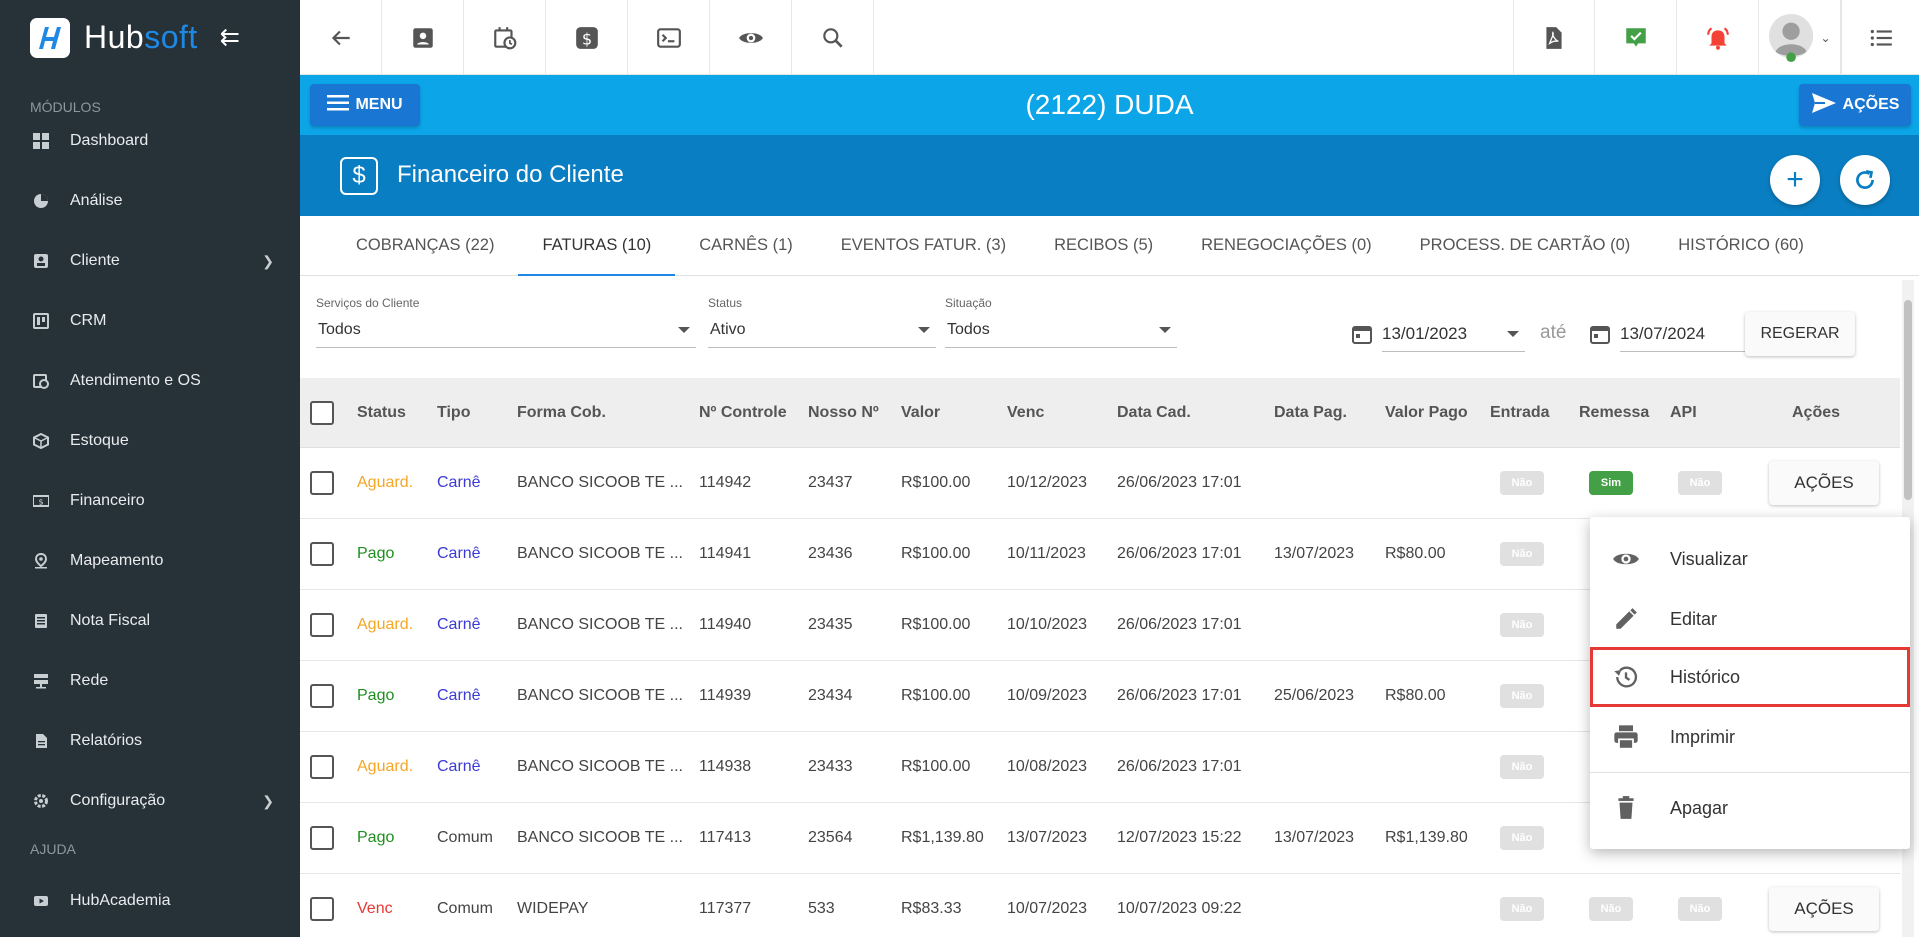 The width and height of the screenshot is (1919, 937). What do you see at coordinates (96, 200) in the screenshot?
I see `sidebar-item-label: Análise` at bounding box center [96, 200].